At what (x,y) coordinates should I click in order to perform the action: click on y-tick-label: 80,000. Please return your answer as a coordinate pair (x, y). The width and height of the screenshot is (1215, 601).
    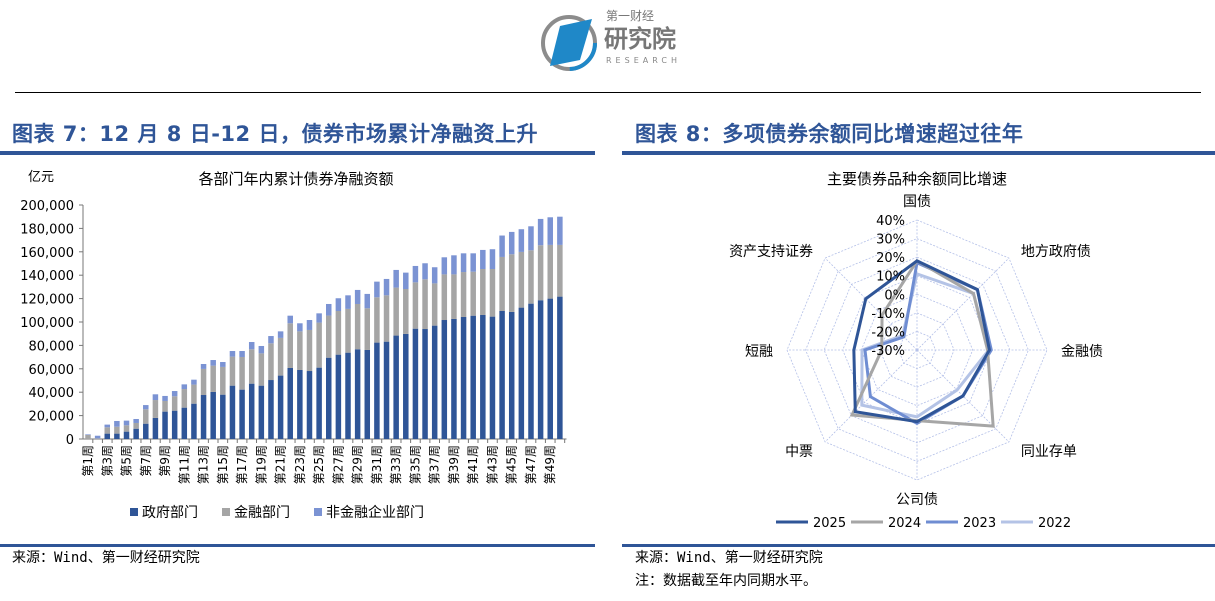
    Looking at the image, I should click on (52, 346).